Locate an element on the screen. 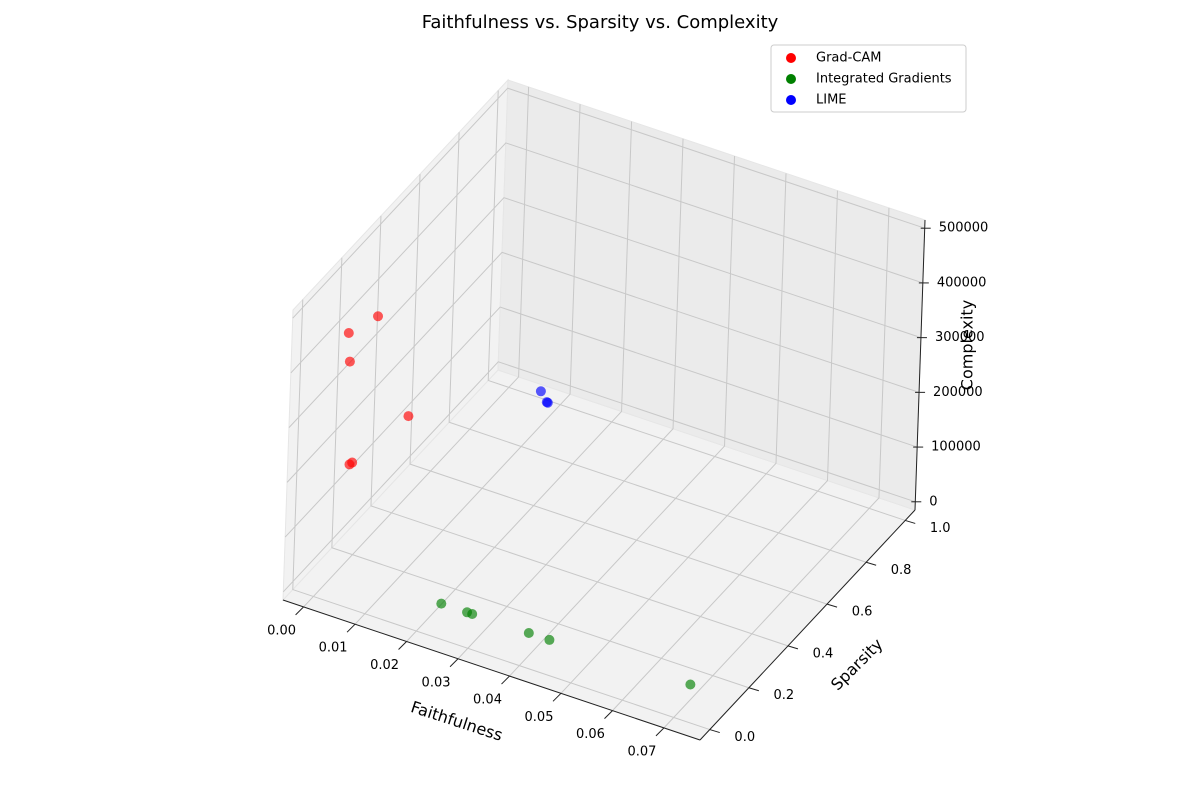  z-tick-label: 100000 is located at coordinates (956, 447).